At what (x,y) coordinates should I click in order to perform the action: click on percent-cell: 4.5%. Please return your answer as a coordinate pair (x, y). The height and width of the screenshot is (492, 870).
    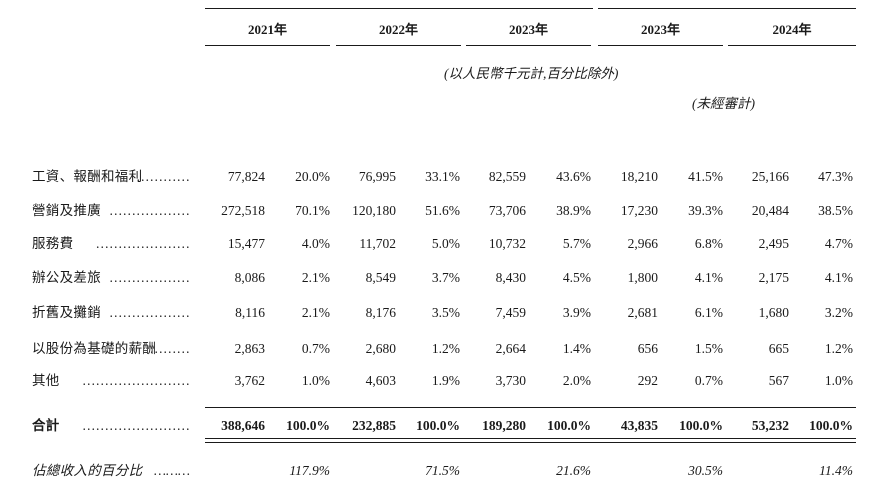
    Looking at the image, I should click on (576, 277).